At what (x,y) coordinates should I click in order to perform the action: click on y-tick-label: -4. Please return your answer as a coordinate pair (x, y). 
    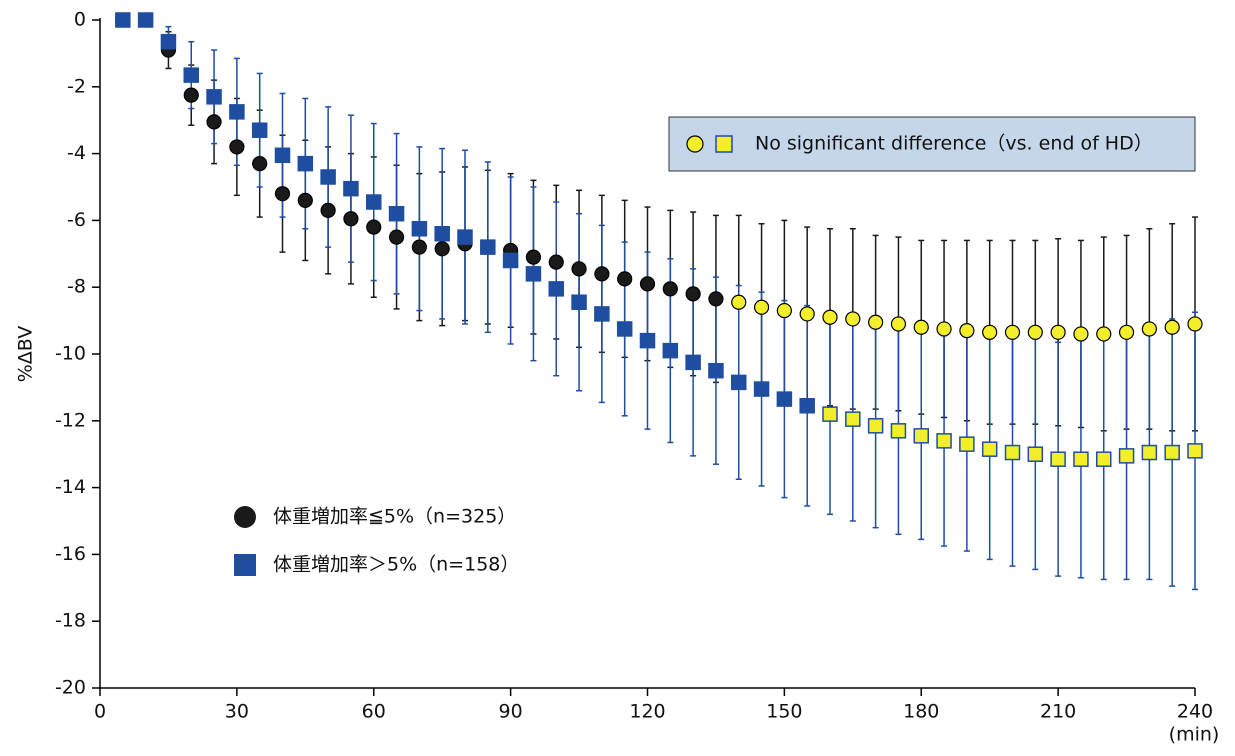
    Looking at the image, I should click on (76, 153).